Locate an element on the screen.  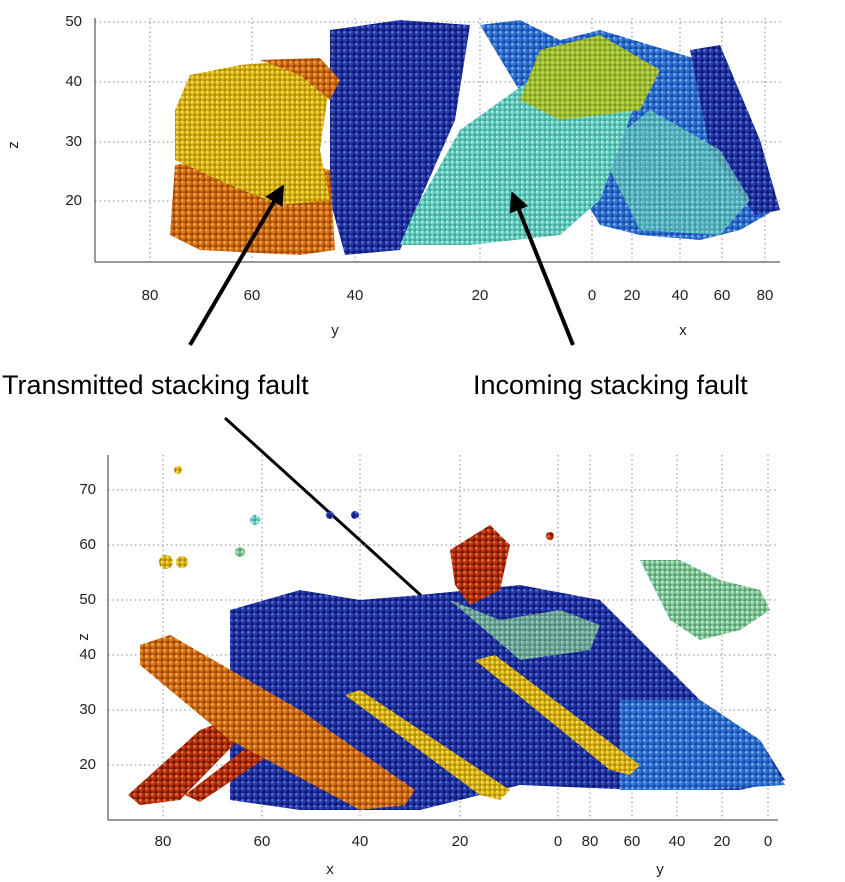
annotation: Incoming stacking fault is located at coordinates (610, 385).